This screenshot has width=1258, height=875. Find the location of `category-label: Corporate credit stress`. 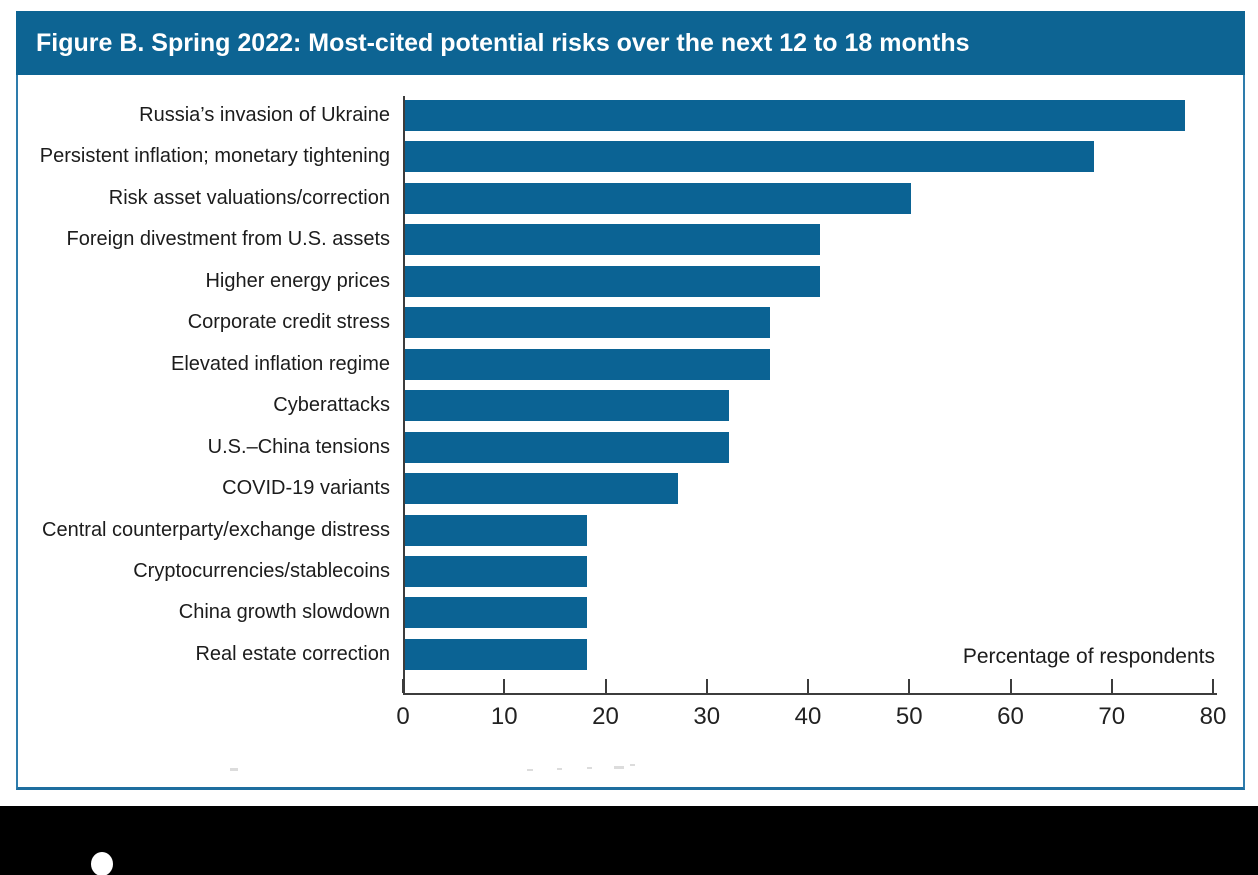

category-label: Corporate credit stress is located at coordinates (288, 322).